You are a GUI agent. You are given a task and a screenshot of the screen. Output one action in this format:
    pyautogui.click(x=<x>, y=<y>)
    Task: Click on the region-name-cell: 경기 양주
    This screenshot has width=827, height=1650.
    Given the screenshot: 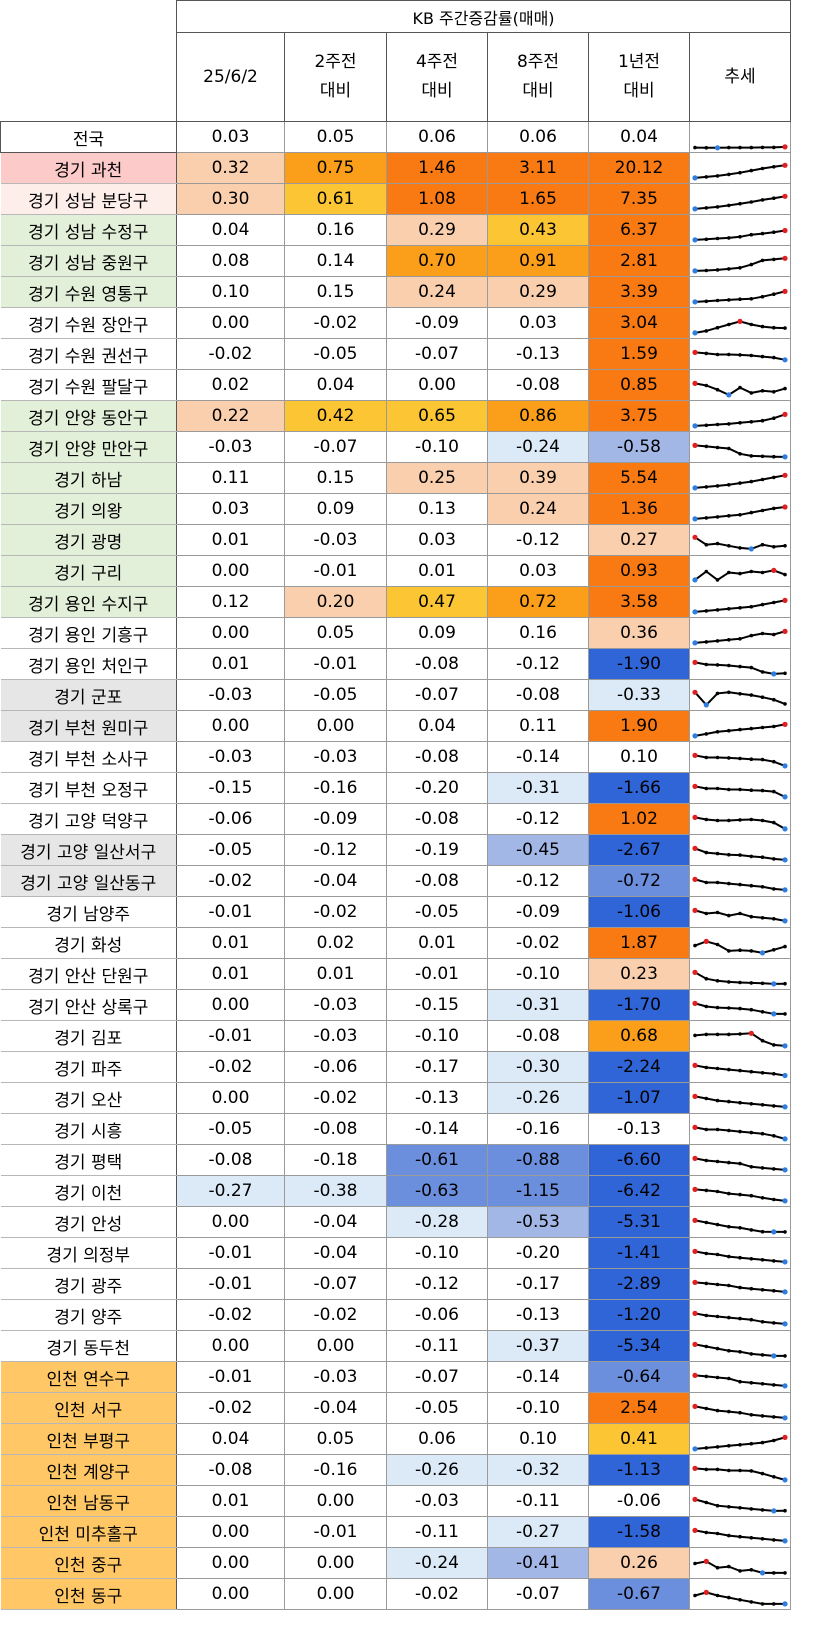 What is the action you would take?
    pyautogui.click(x=88, y=1315)
    